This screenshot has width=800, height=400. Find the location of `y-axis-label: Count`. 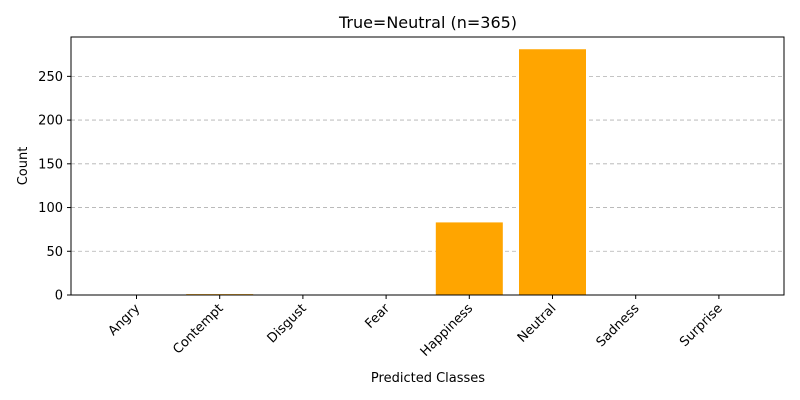

y-axis-label: Count is located at coordinates (23, 166).